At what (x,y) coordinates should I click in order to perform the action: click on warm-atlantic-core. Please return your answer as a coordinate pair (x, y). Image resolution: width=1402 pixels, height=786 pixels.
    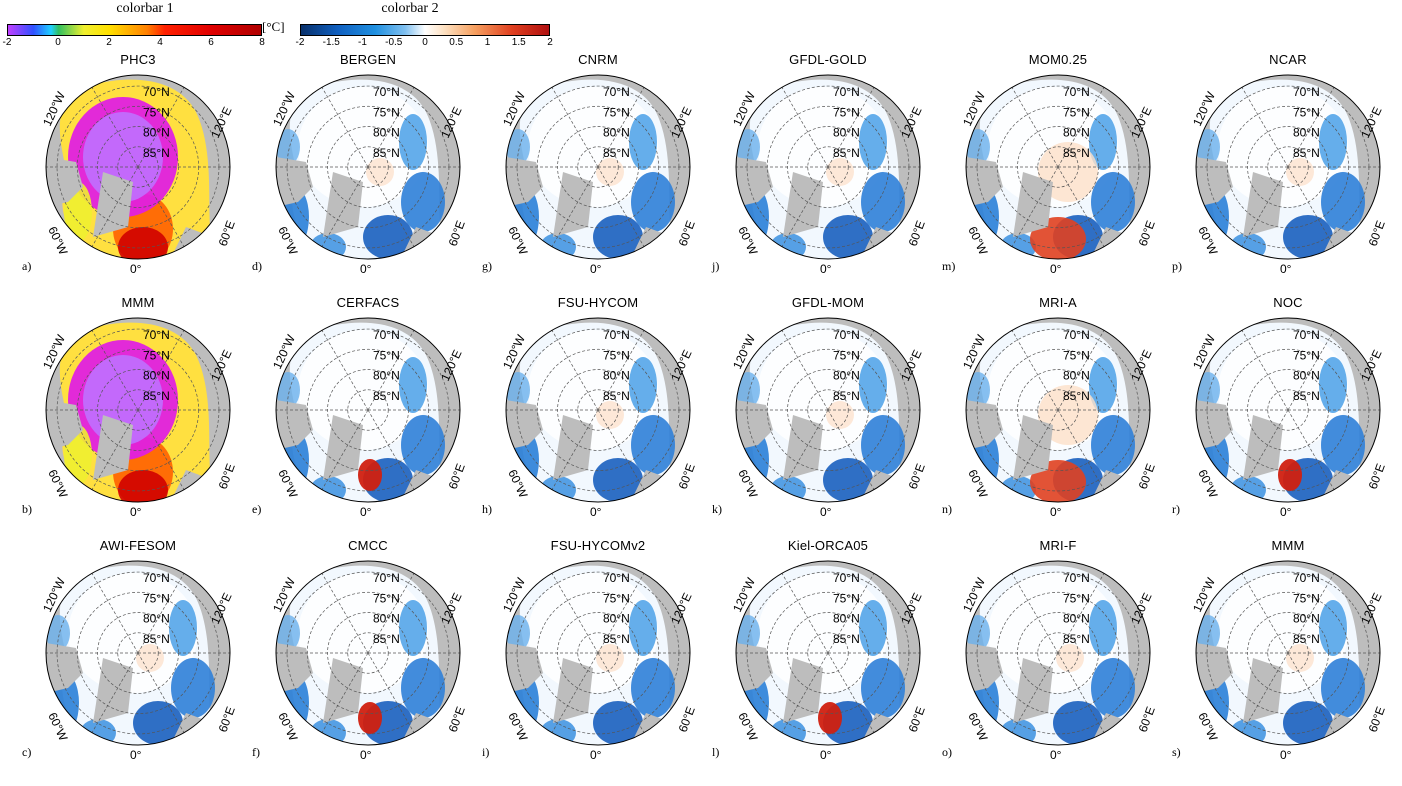
    Looking at the image, I should click on (143, 243).